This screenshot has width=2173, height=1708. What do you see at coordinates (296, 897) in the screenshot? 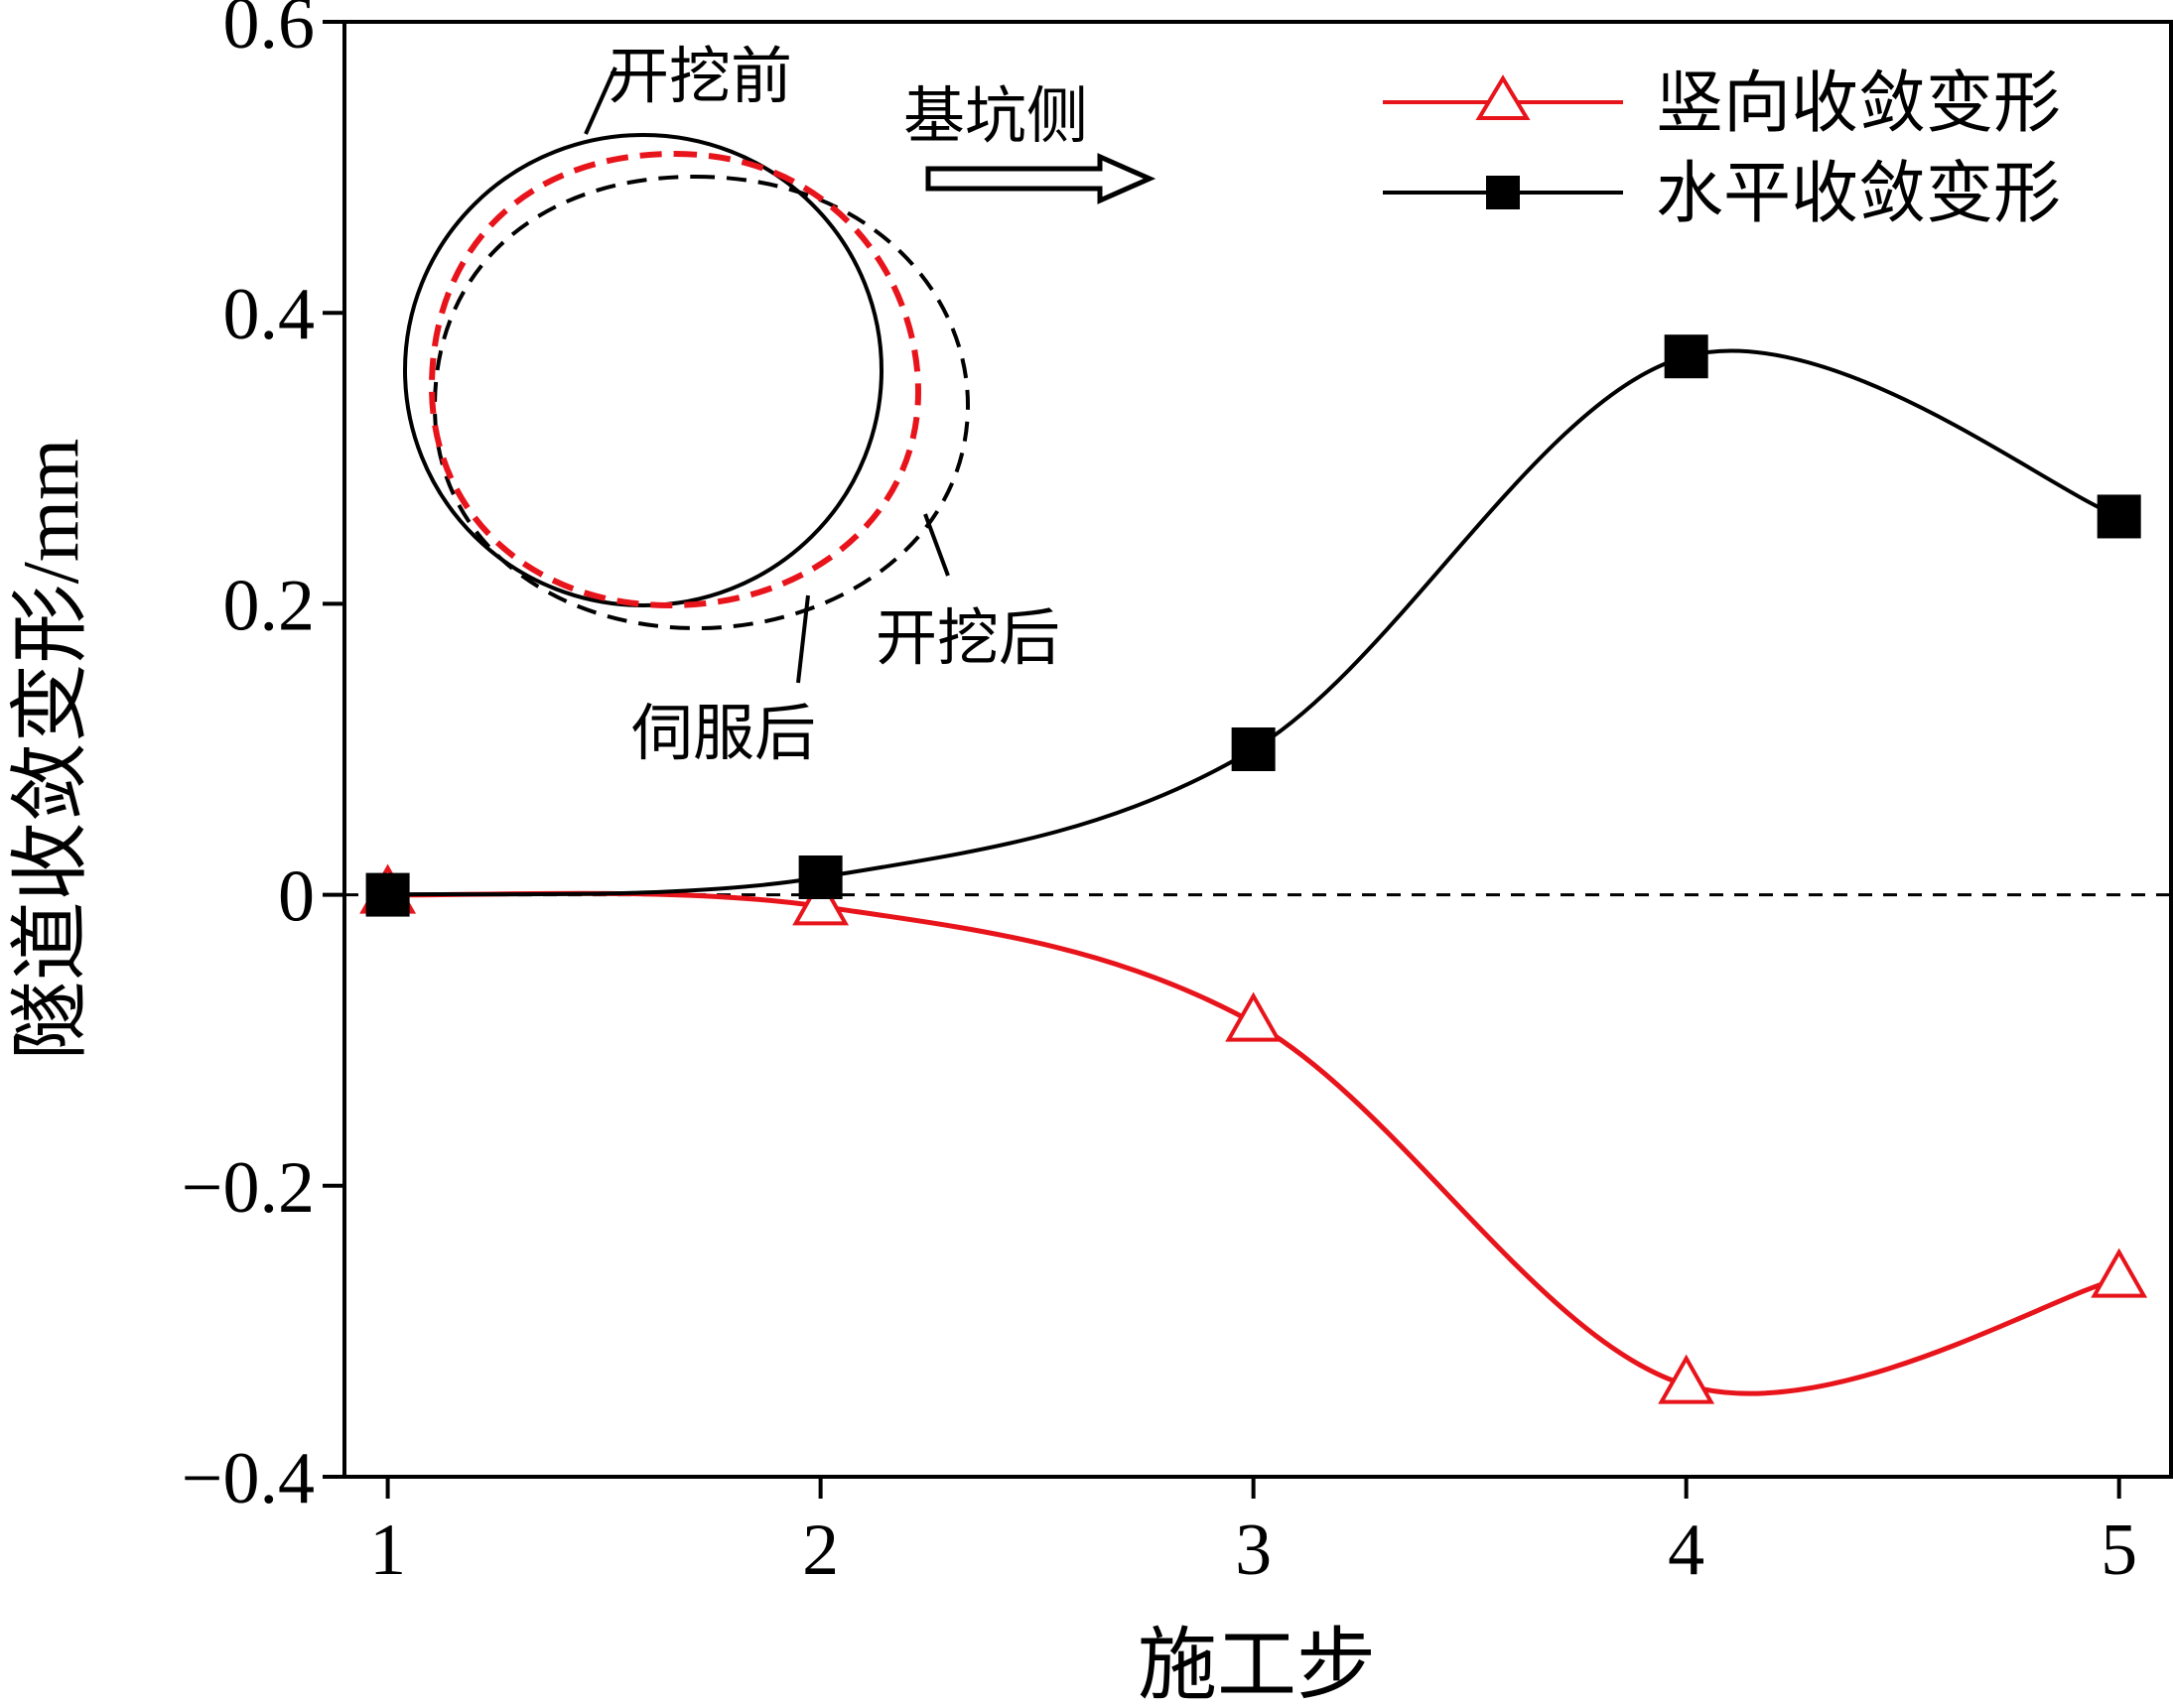
I see `y-tick-label: 0` at bounding box center [296, 897].